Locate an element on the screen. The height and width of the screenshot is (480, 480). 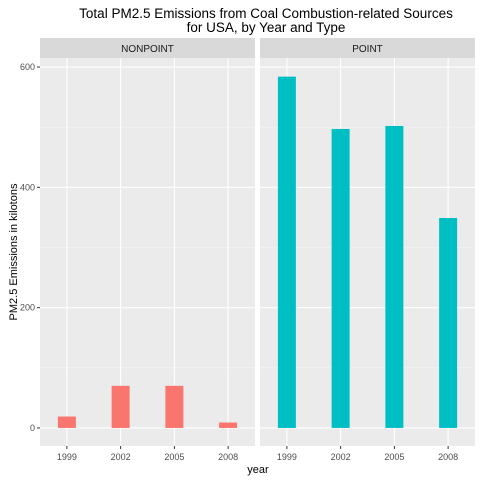
panel-nonpoint-bars is located at coordinates (147, 406).